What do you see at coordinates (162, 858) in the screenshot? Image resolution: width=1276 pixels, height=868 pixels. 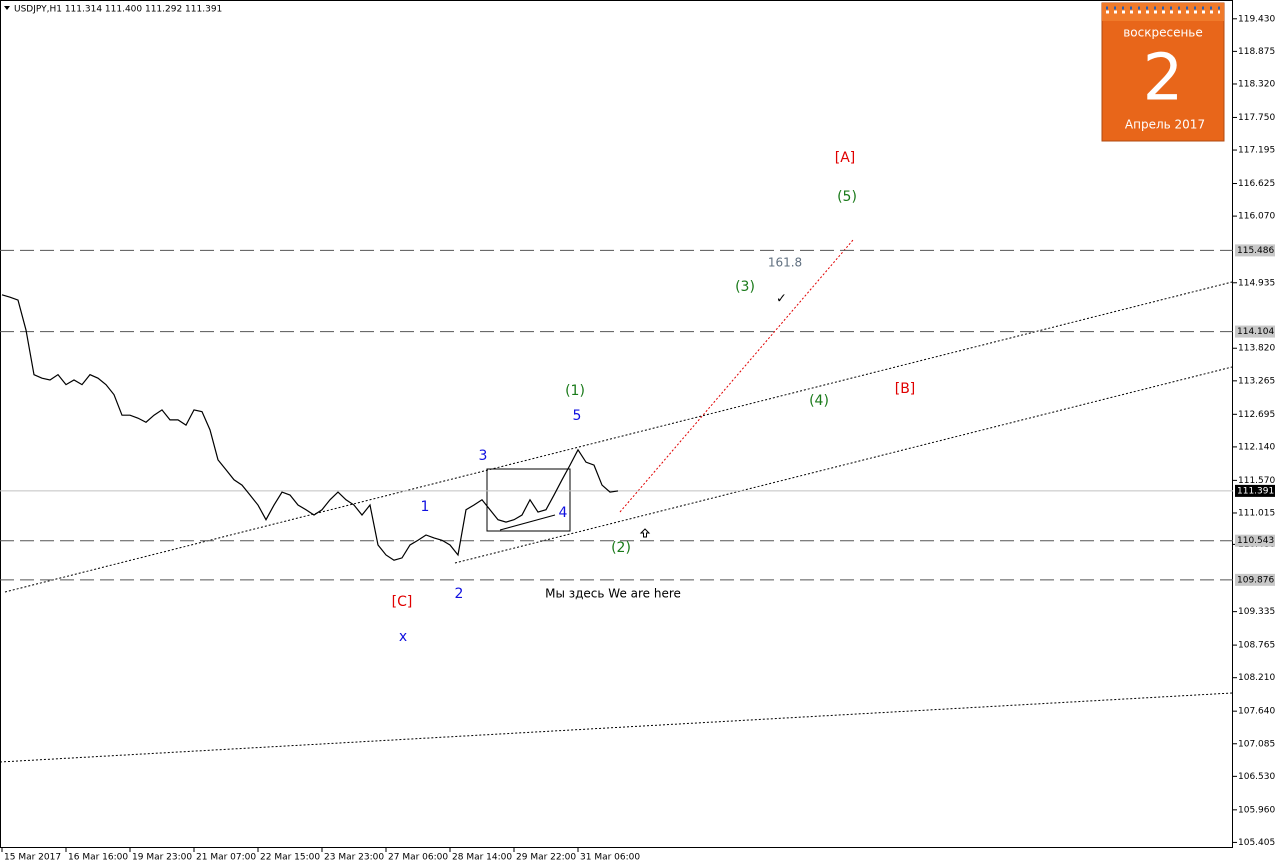 I see `x-tick-label: 19 Mar 23:00` at bounding box center [162, 858].